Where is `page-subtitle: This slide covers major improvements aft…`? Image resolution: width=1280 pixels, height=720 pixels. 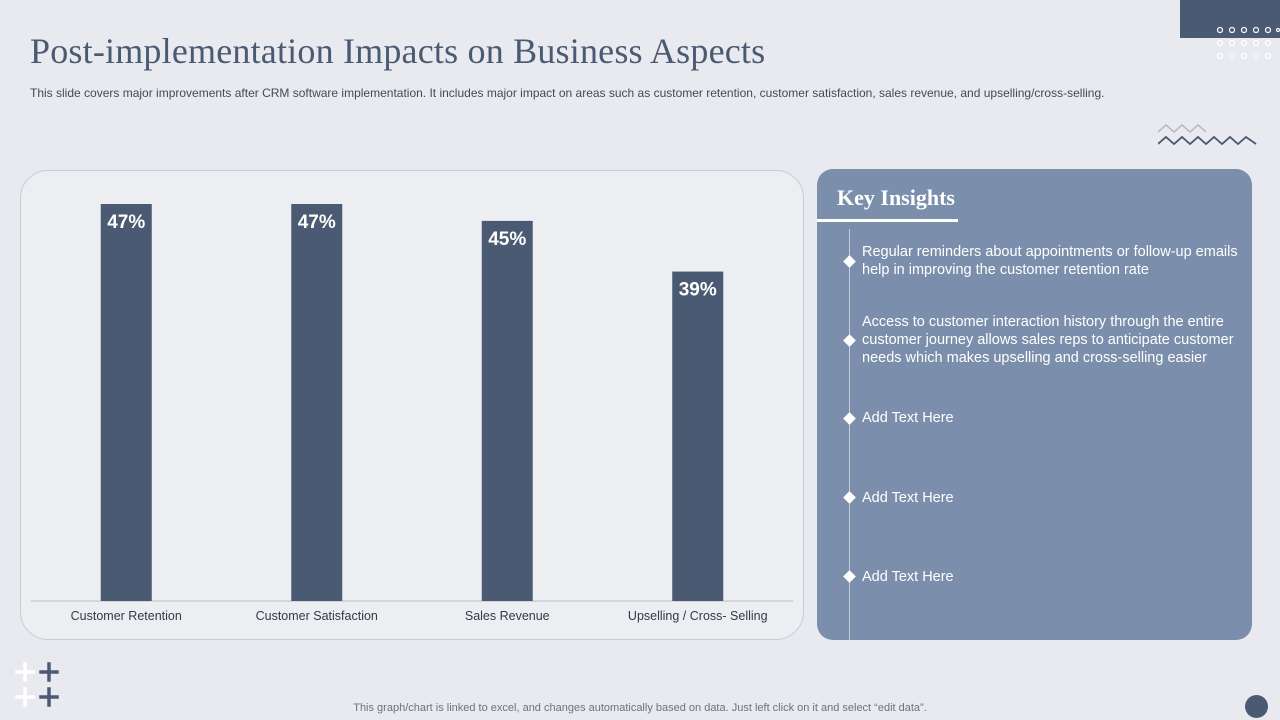 page-subtitle: This slide covers major improvements aft… is located at coordinates (567, 93).